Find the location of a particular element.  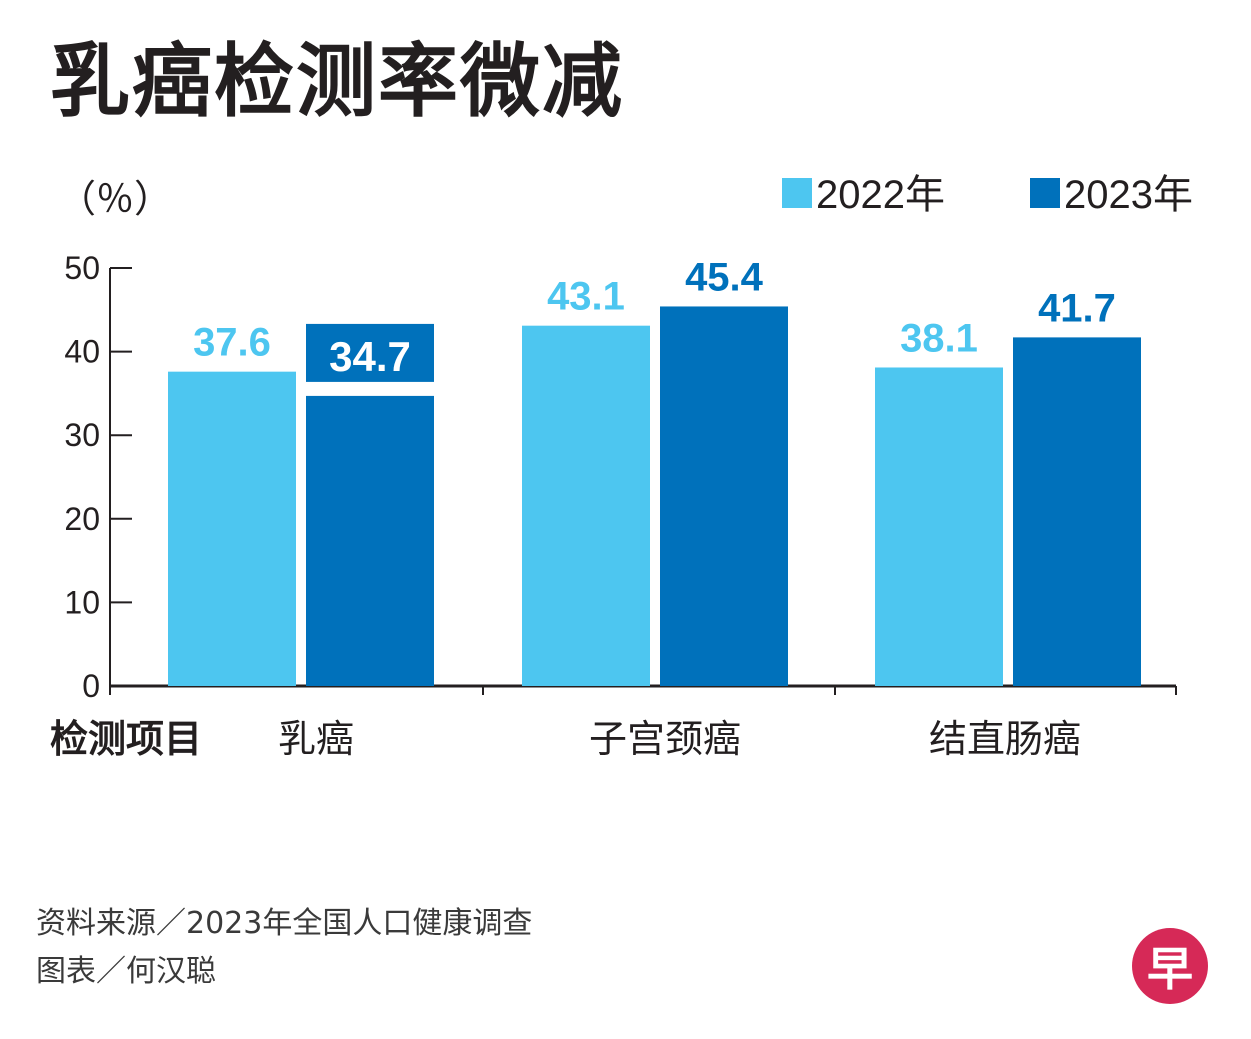

data-label: 43.1 is located at coordinates (586, 297).